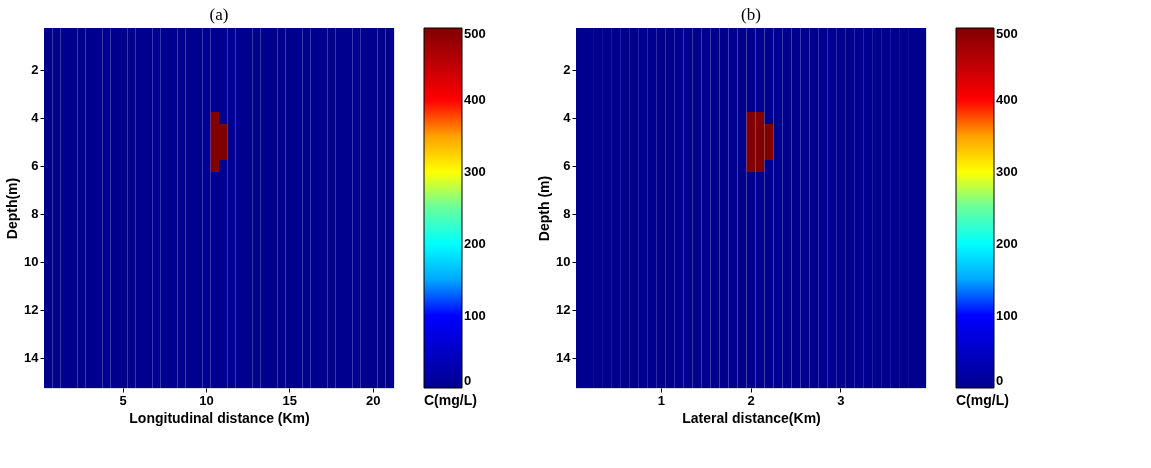 This screenshot has width=1151, height=468. Describe the element at coordinates (206, 400) in the screenshot. I see `x-tick-label: 10` at that location.